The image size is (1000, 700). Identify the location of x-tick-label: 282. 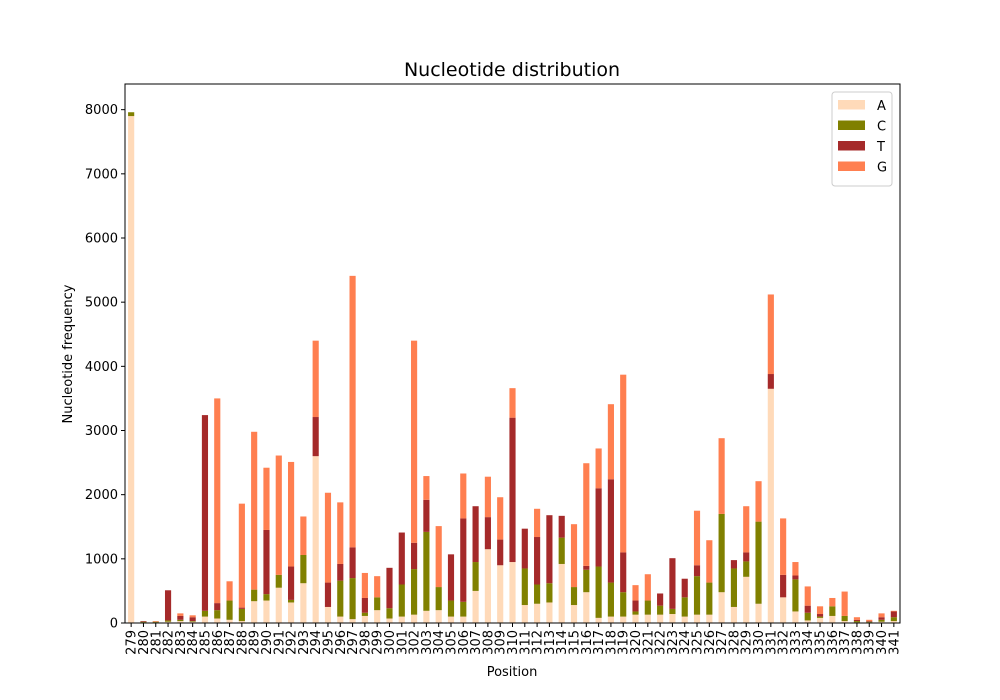
(169, 642).